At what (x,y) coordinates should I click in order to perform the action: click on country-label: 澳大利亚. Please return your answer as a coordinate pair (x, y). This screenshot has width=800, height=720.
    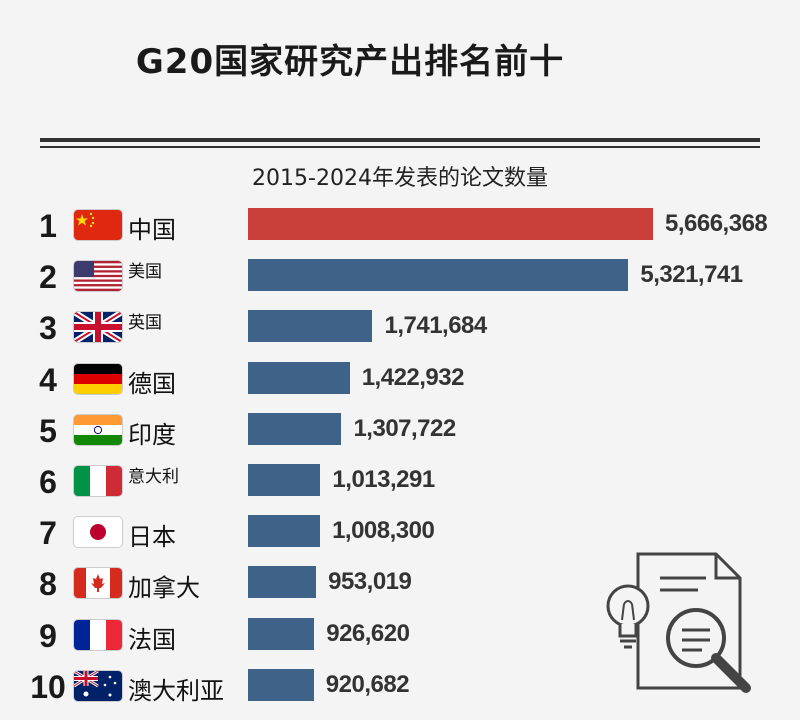
    Looking at the image, I should click on (176, 690).